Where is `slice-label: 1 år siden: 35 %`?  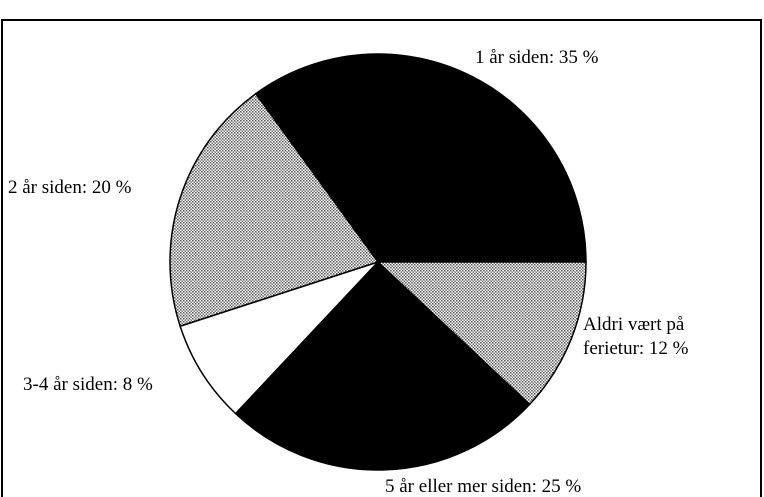 slice-label: 1 år siden: 35 % is located at coordinates (537, 57).